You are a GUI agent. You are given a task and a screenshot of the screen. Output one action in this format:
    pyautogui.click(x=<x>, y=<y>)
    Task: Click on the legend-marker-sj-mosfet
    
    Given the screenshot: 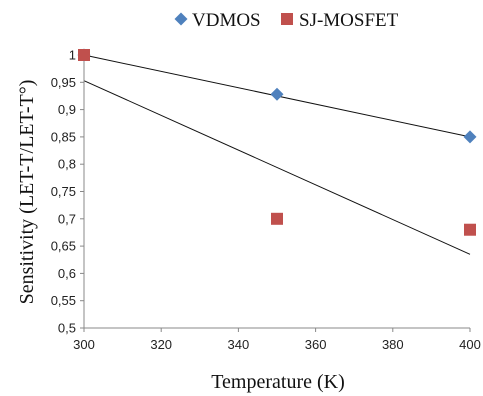 What is the action you would take?
    pyautogui.click(x=287, y=19)
    